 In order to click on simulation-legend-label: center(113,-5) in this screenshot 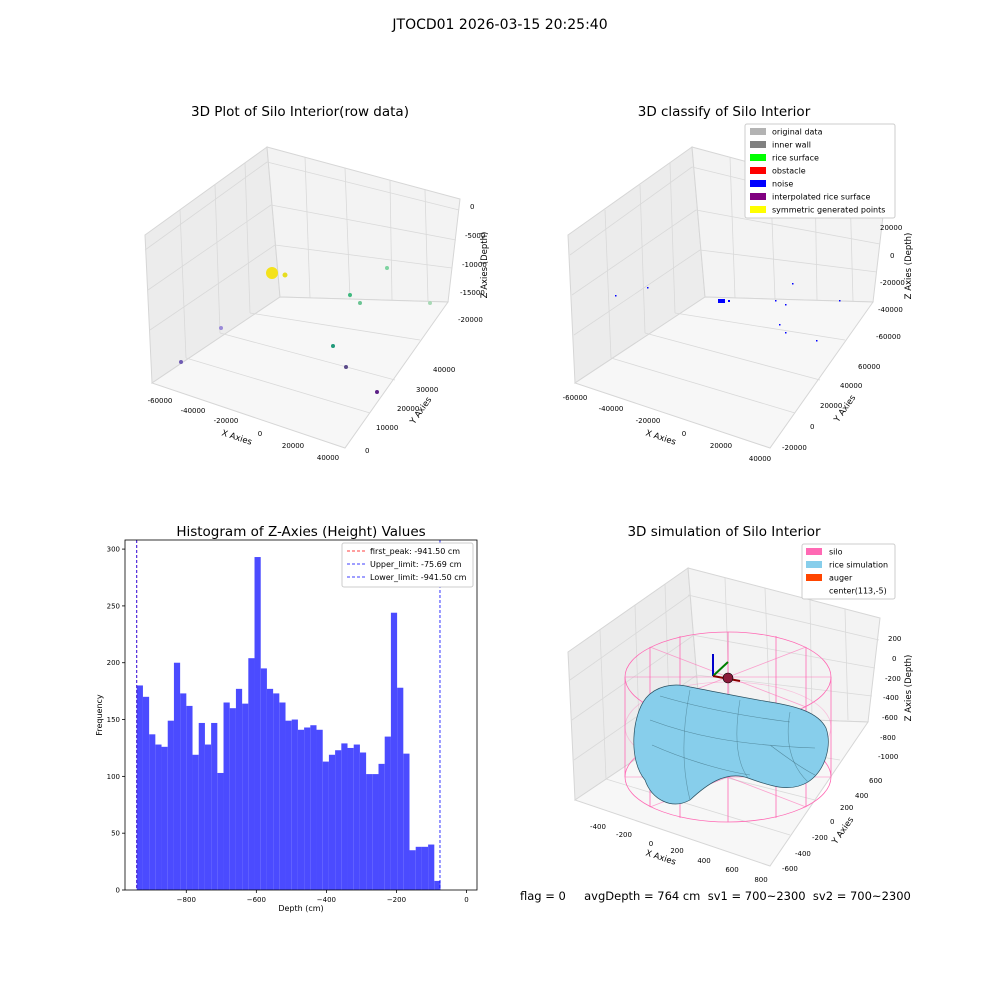, I will do `click(858, 591)`.